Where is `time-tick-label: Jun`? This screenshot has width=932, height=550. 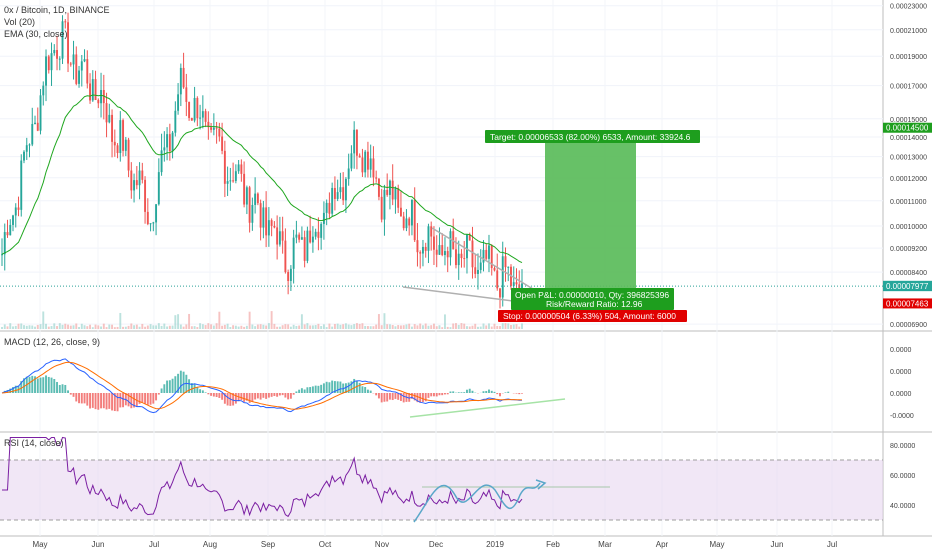 time-tick-label: Jun is located at coordinates (777, 544).